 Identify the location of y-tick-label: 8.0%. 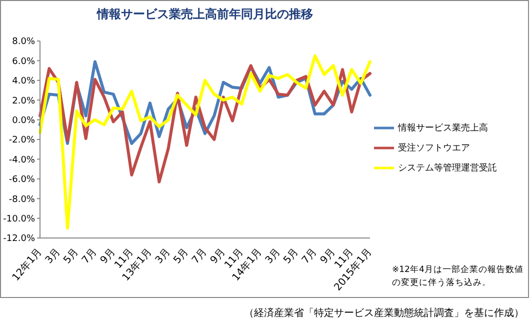
(24, 42).